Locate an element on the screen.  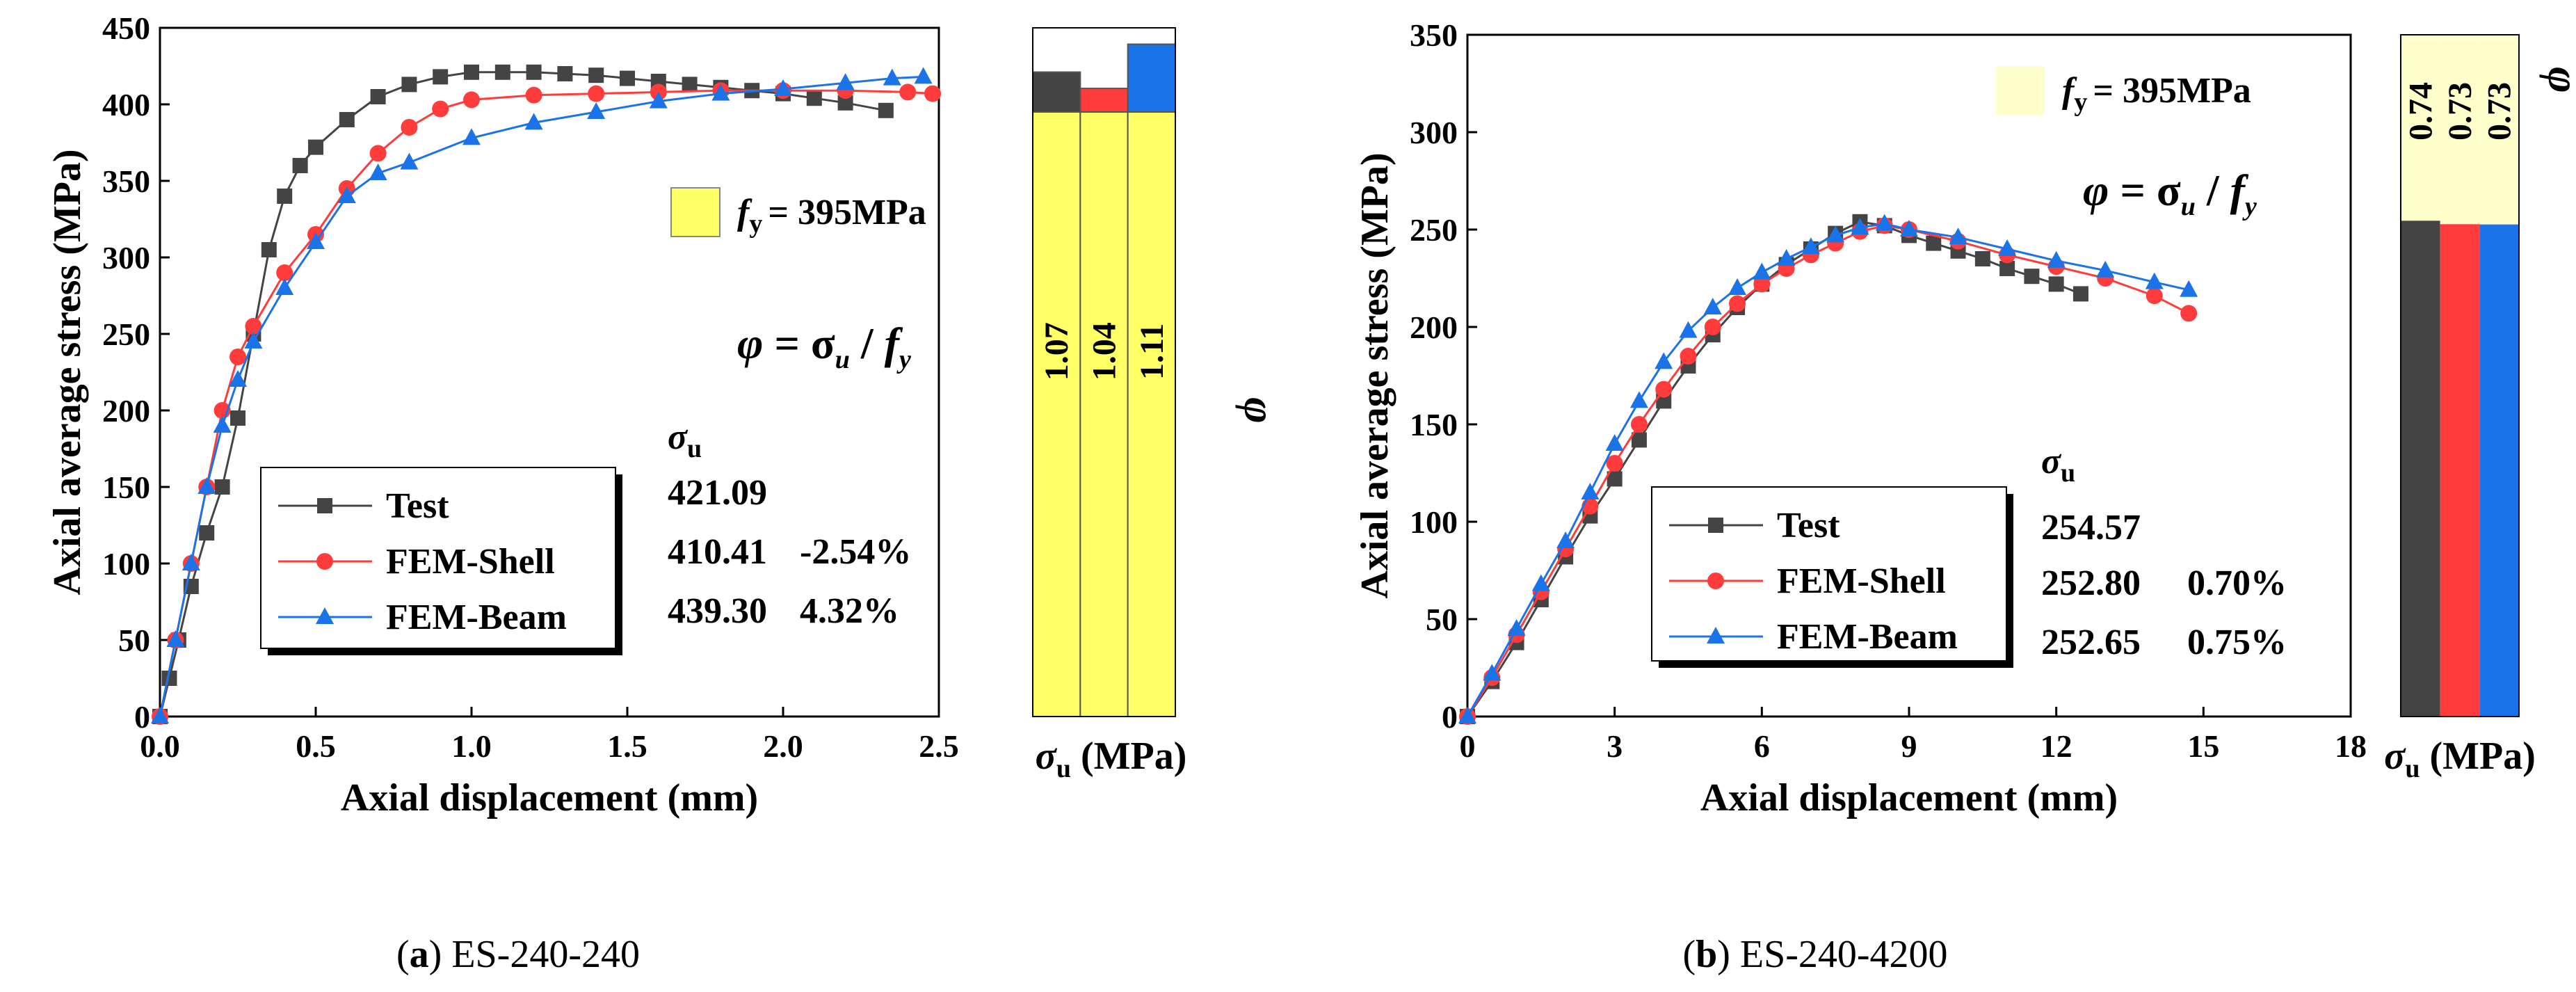
panel-caption: (b) ES-240-4200 is located at coordinates (1815, 954).